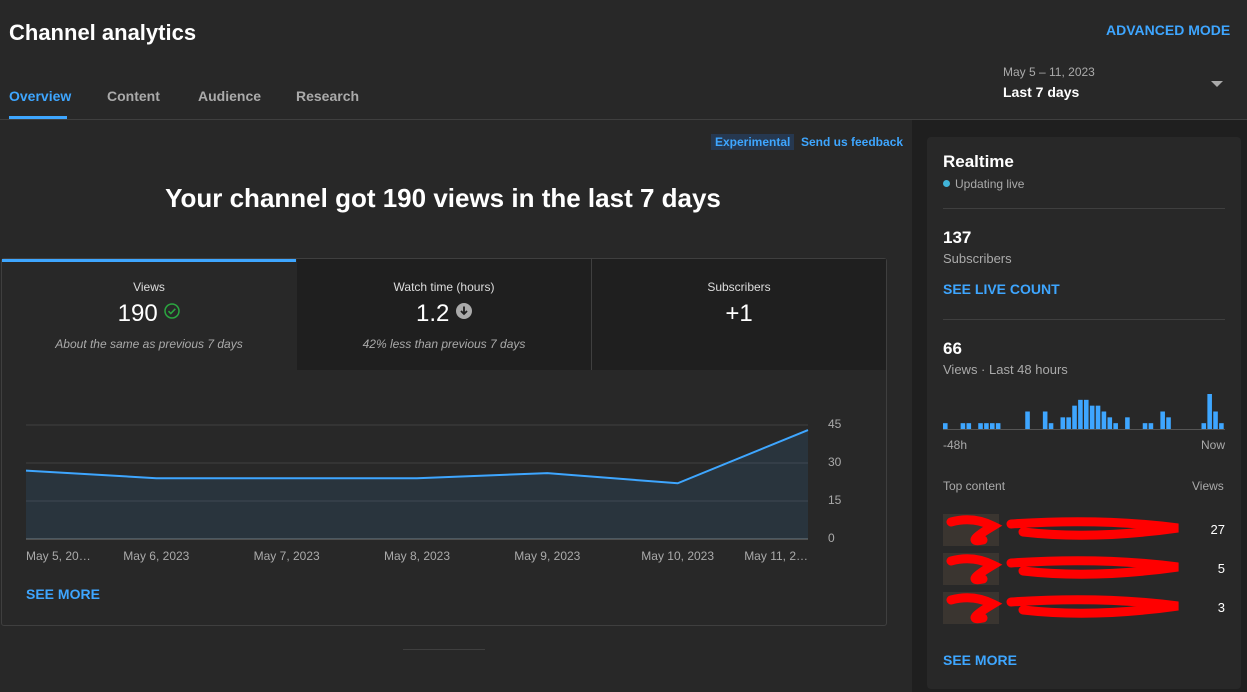 Image resolution: width=1247 pixels, height=692 pixels. I want to click on tab: Audience, so click(230, 96).